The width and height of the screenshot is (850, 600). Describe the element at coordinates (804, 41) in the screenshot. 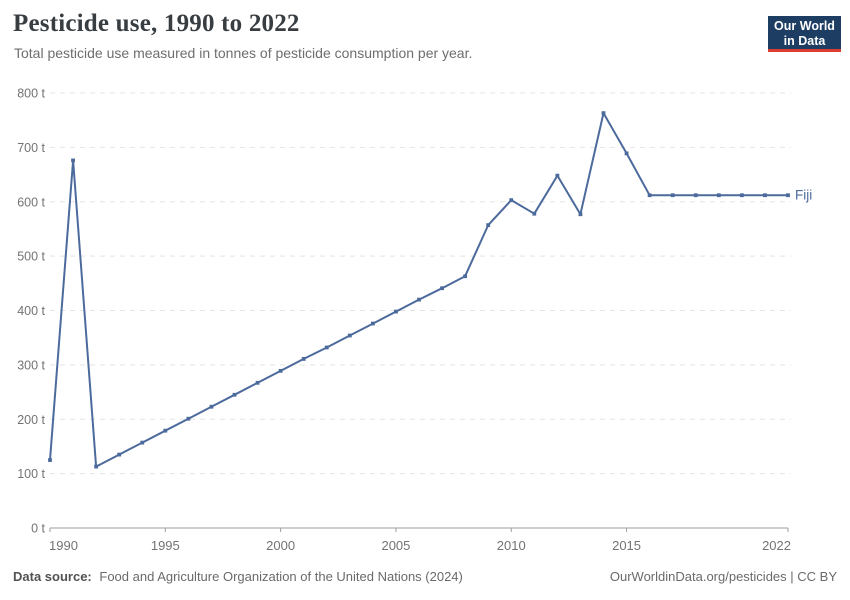

I see `logo-line2: in Data` at that location.